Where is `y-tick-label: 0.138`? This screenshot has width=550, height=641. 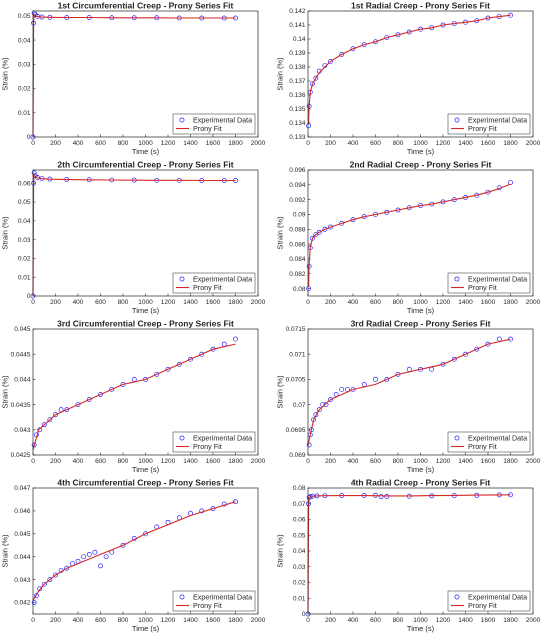 y-tick-label: 0.138 is located at coordinates (297, 67).